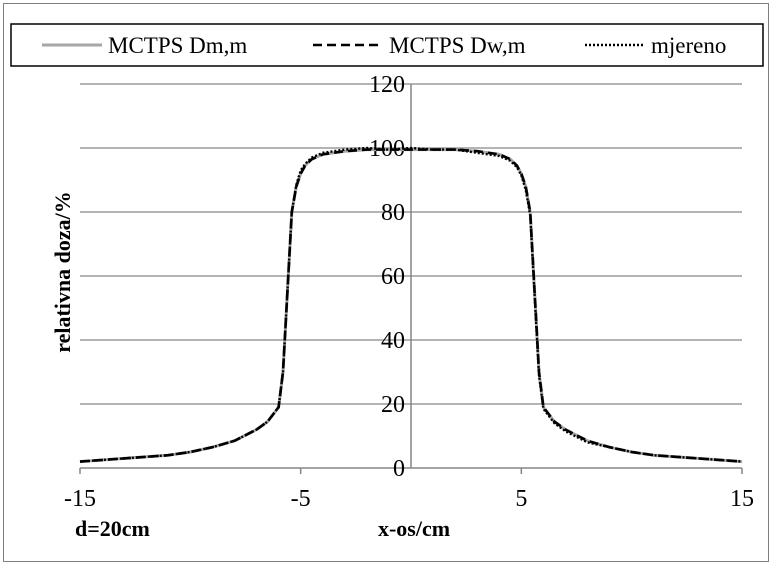 The width and height of the screenshot is (775, 567). What do you see at coordinates (742, 499) in the screenshot?
I see `x-tick-label-15: 15` at bounding box center [742, 499].